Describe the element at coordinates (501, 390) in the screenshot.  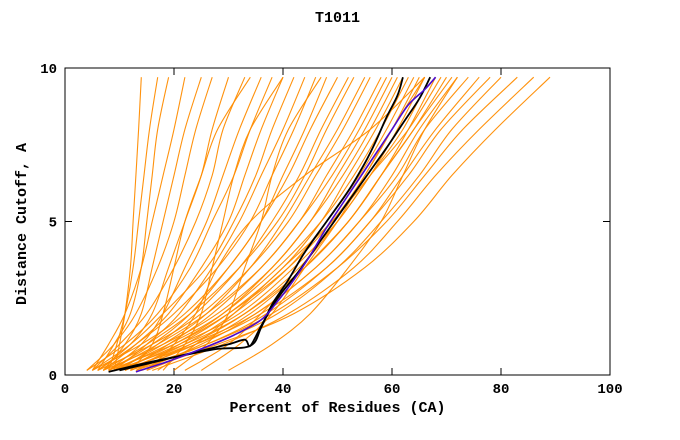
I see `x-tick-label: 80` at that location.